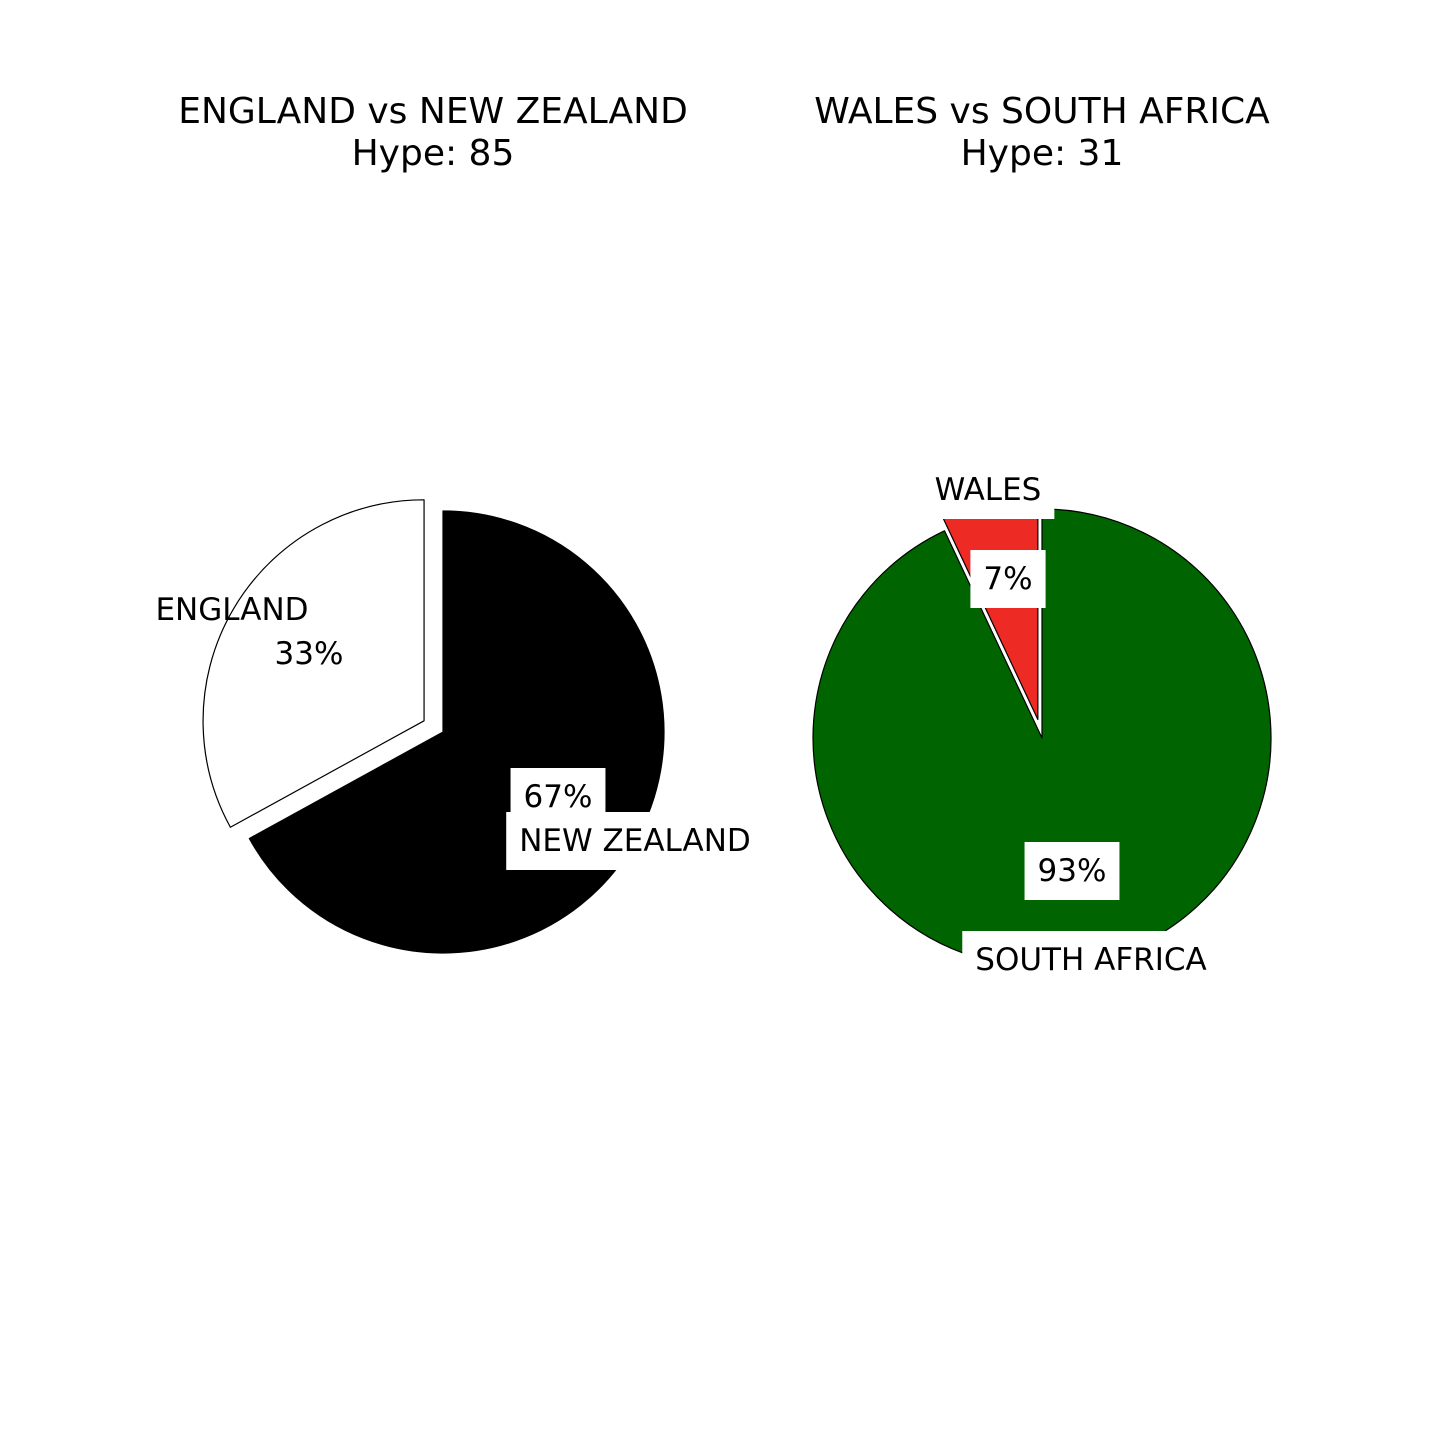  I want to click on slice-label-text: ENGLAND, so click(231, 610).